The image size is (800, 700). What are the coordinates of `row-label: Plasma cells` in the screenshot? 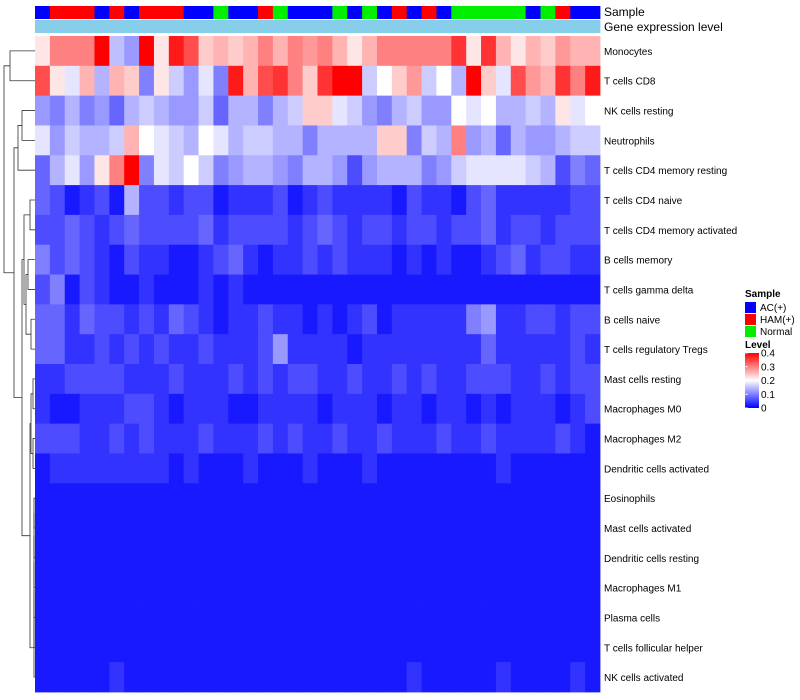 It's located at (632, 618).